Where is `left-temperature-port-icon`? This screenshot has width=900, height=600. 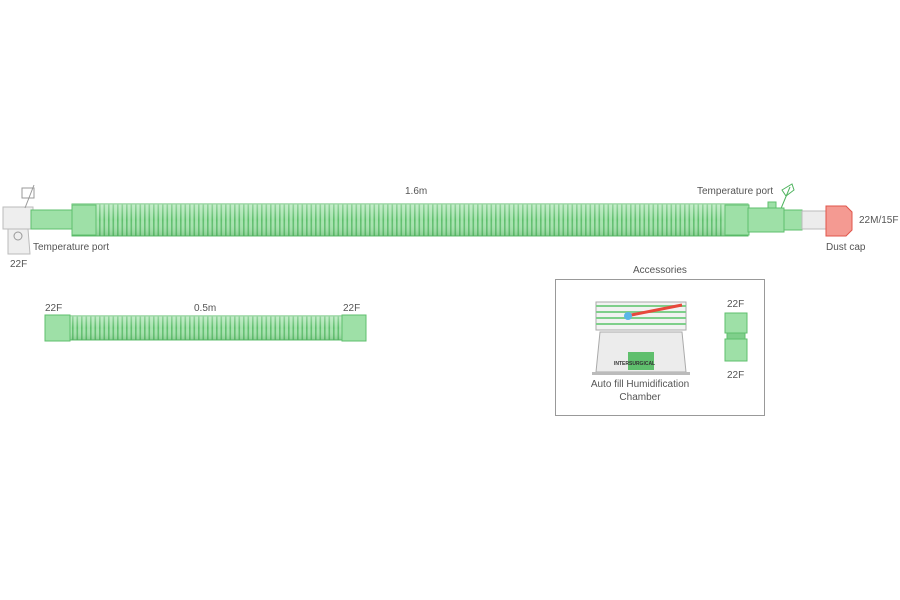
left-temperature-port-icon is located at coordinates (28, 196).